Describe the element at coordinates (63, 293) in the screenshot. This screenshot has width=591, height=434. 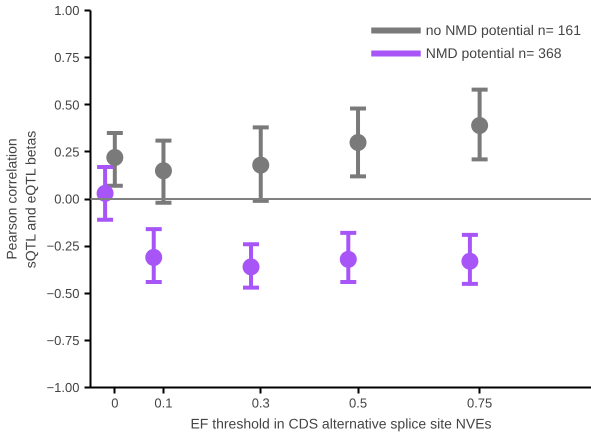
I see `y-tick-label: −0.50` at that location.